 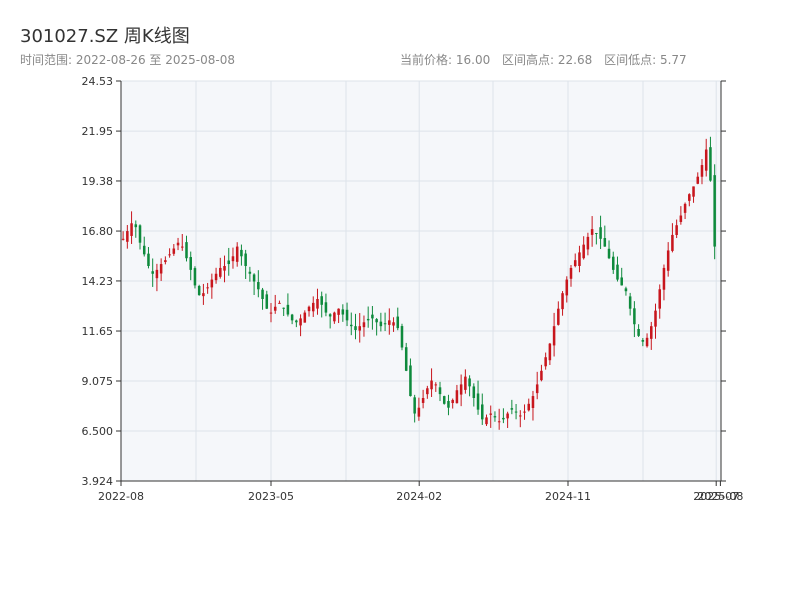 What do you see at coordinates (547, 59) in the screenshot?
I see `price-summary: 当前价格: 16.00 区间高点: 22.68 区间低点: 5.77` at bounding box center [547, 59].